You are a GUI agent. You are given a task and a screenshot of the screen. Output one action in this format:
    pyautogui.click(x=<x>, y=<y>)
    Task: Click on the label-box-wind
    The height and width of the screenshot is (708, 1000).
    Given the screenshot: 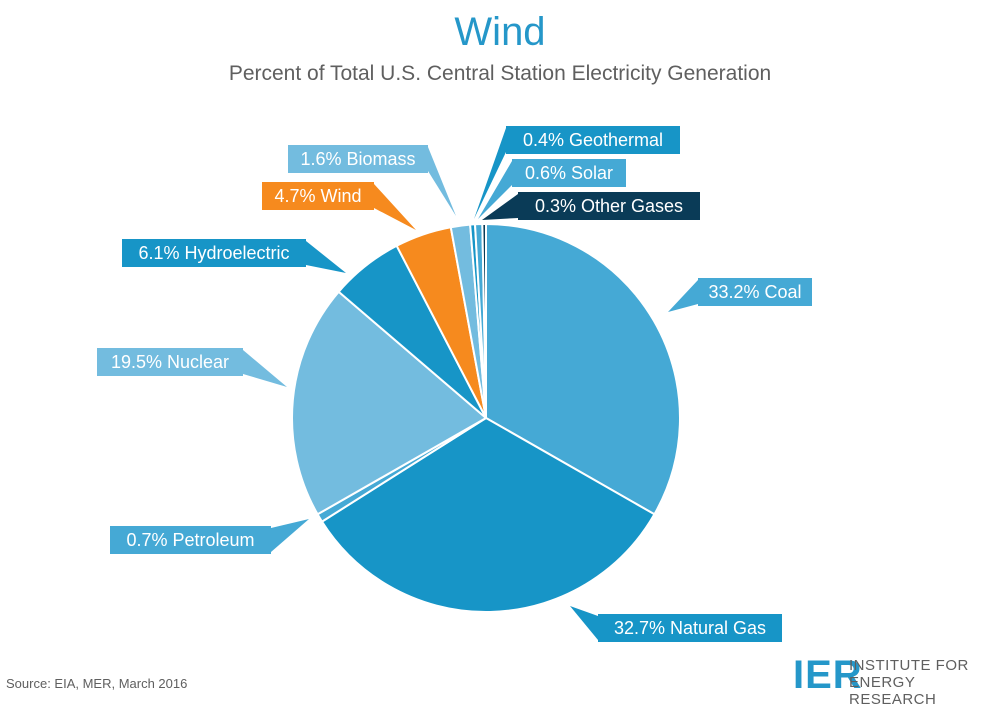 What is the action you would take?
    pyautogui.click(x=318, y=196)
    